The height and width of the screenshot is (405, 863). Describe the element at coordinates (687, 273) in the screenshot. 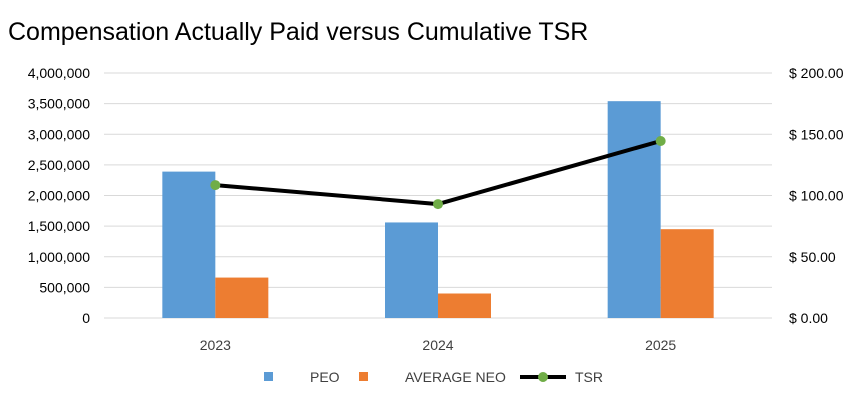

I see `bar-average-neo-2025` at that location.